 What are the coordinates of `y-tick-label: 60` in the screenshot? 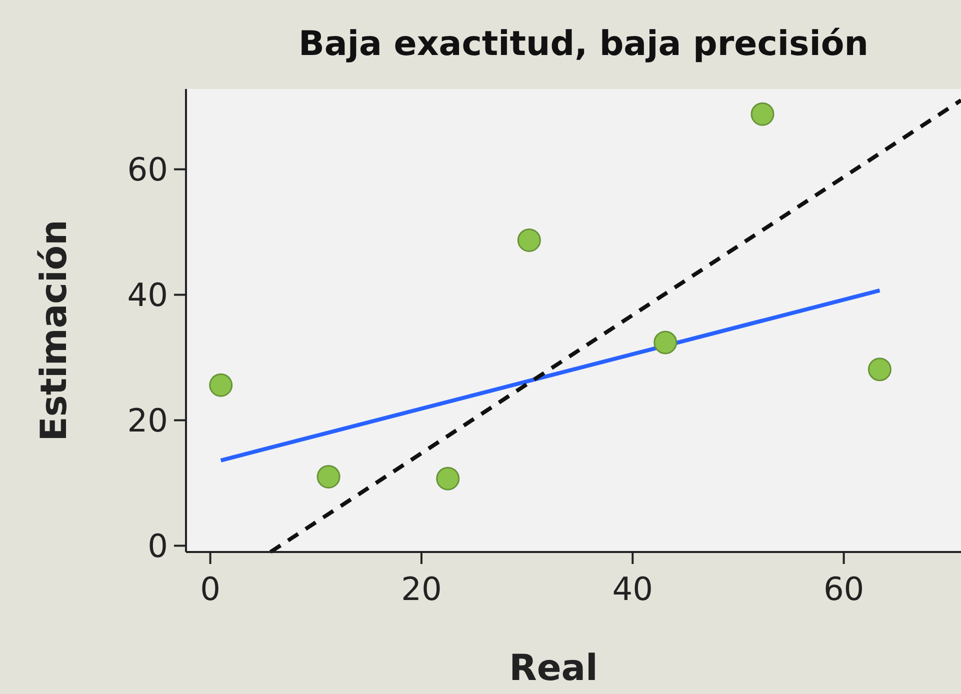 It's located at (147, 169).